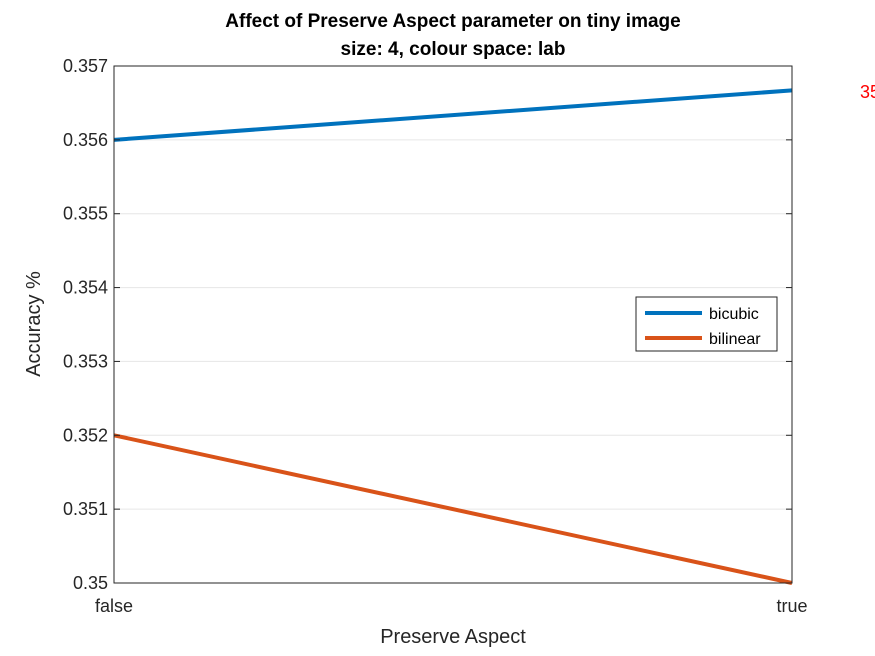 This screenshot has width=875, height=656. I want to click on x-tick-label: true, so click(791, 606).